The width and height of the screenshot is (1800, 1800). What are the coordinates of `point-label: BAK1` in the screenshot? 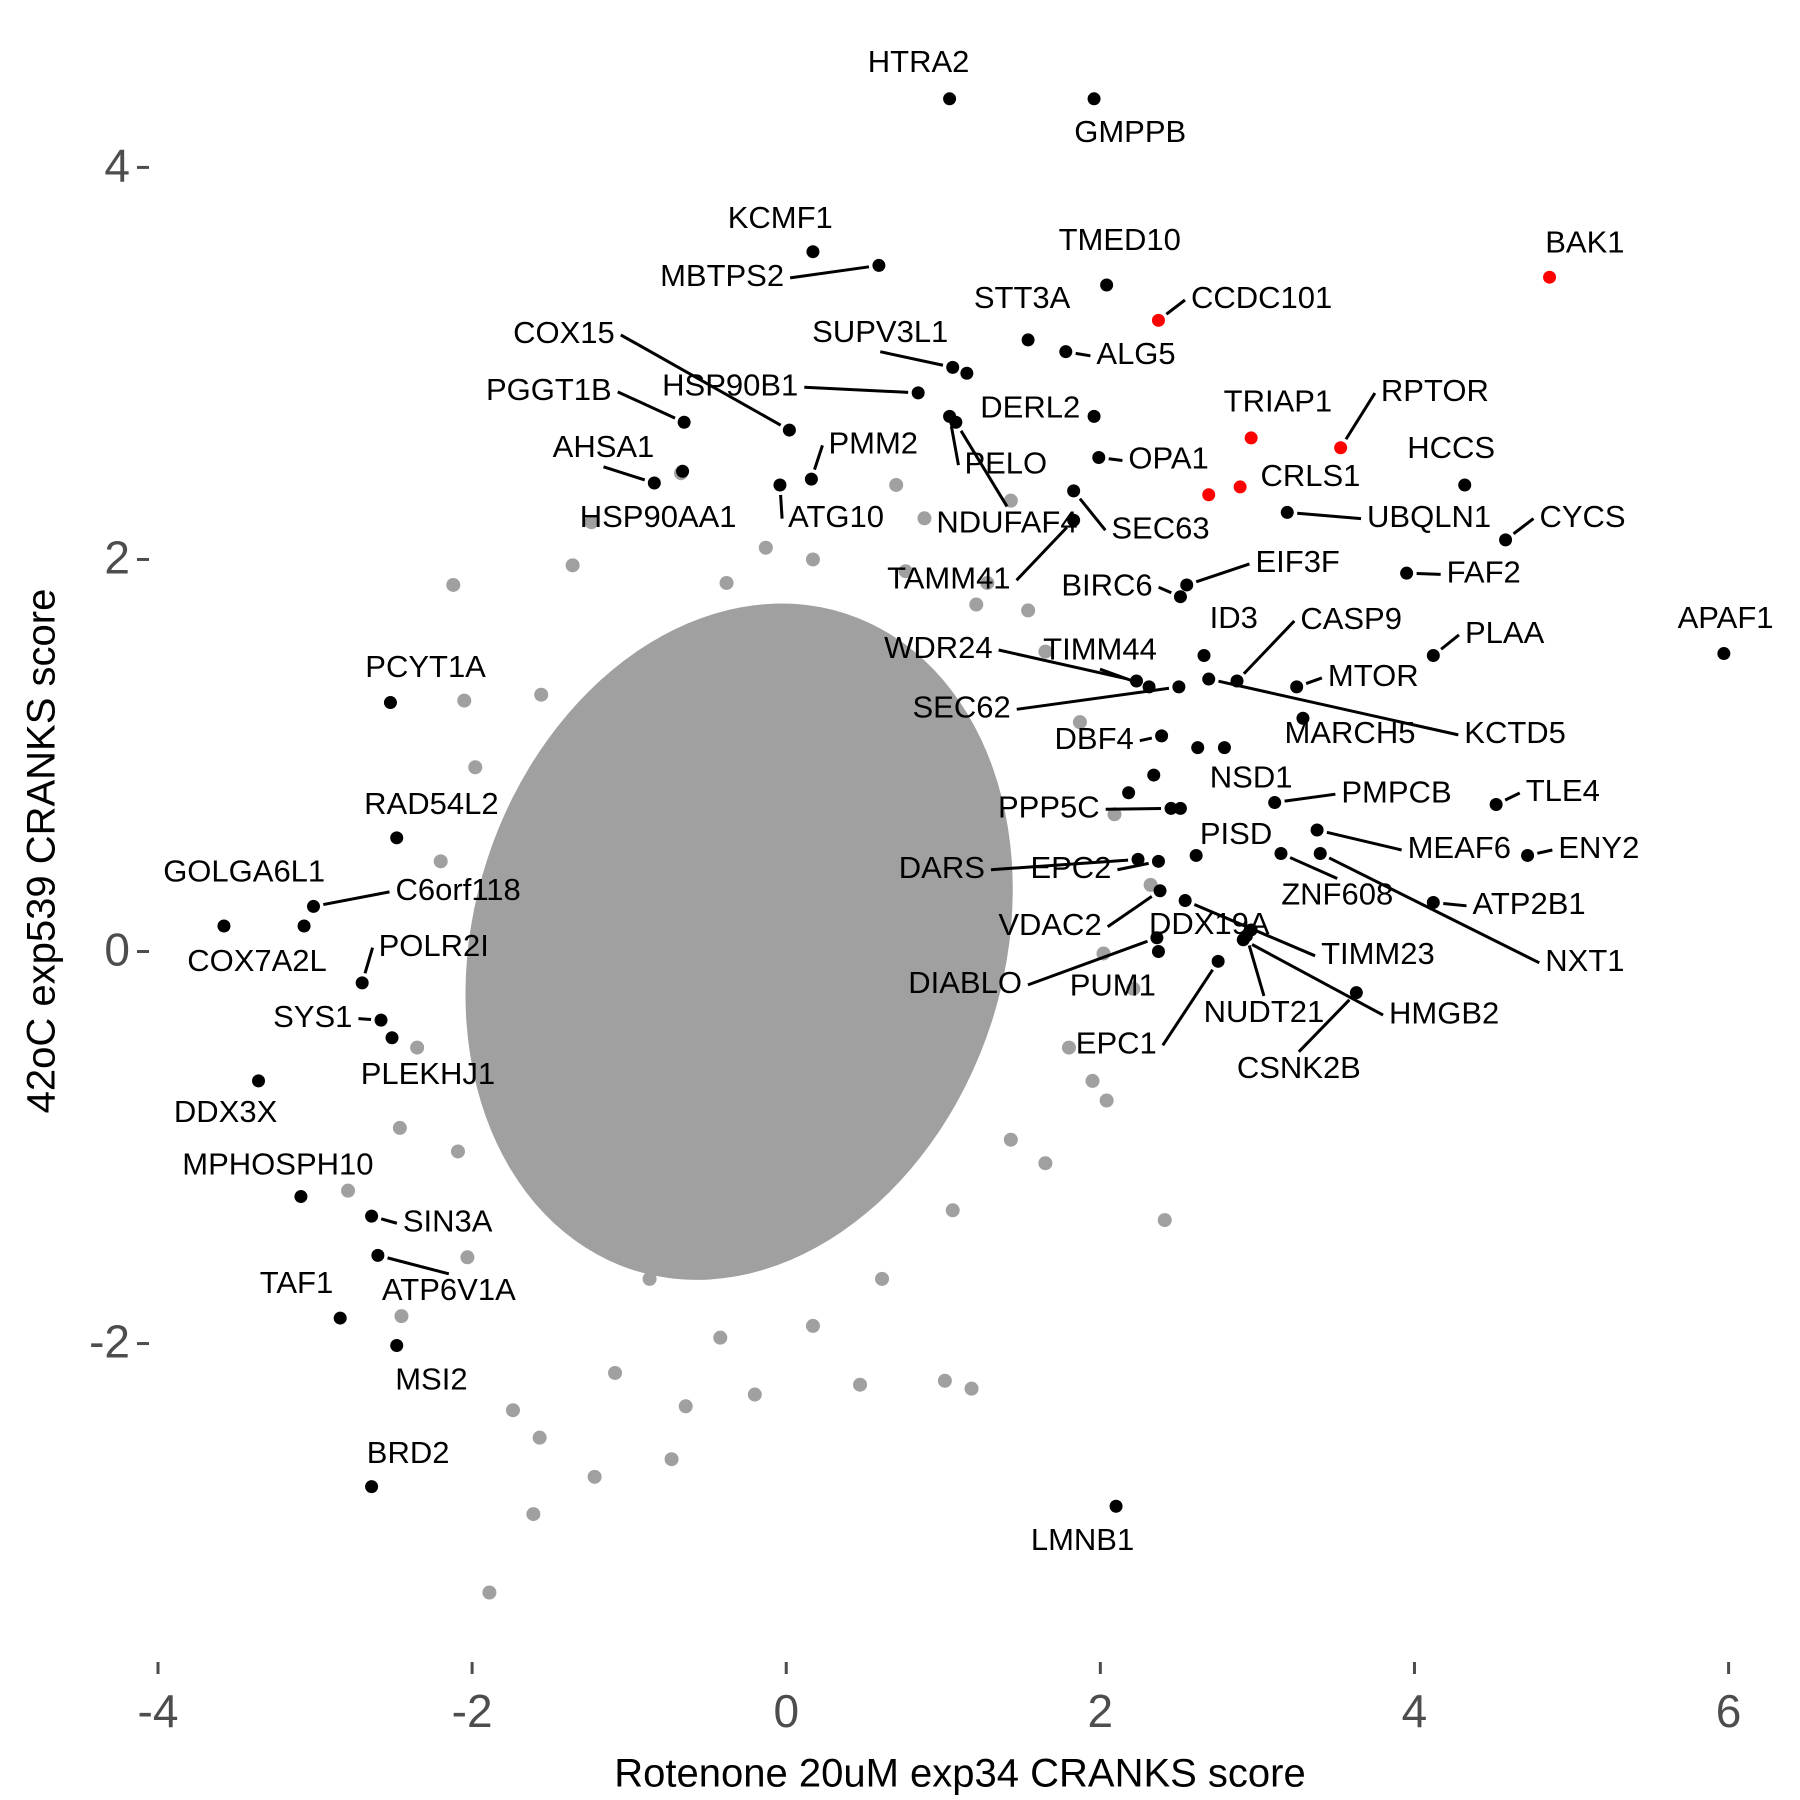 It's located at (1584, 241).